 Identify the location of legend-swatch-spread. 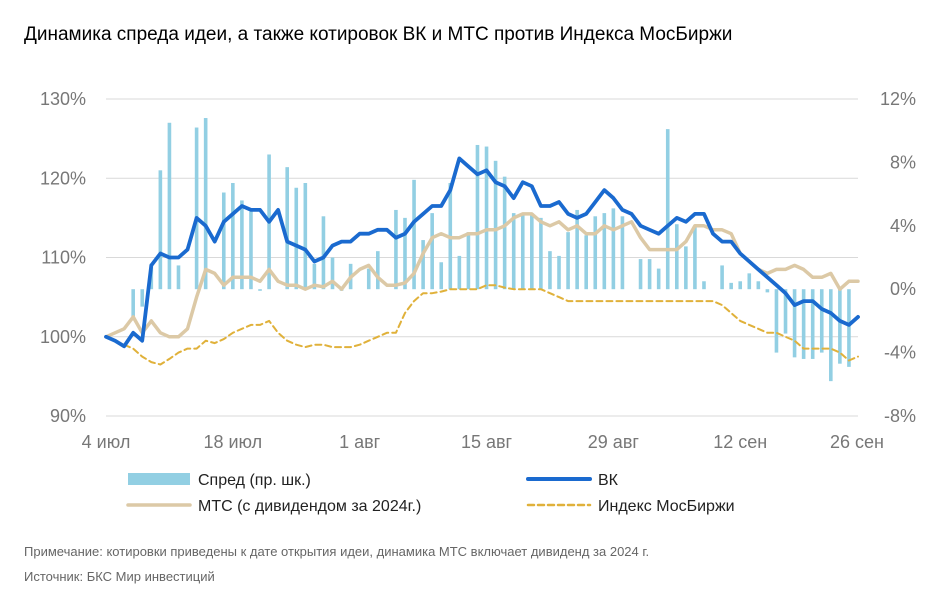
(159, 479).